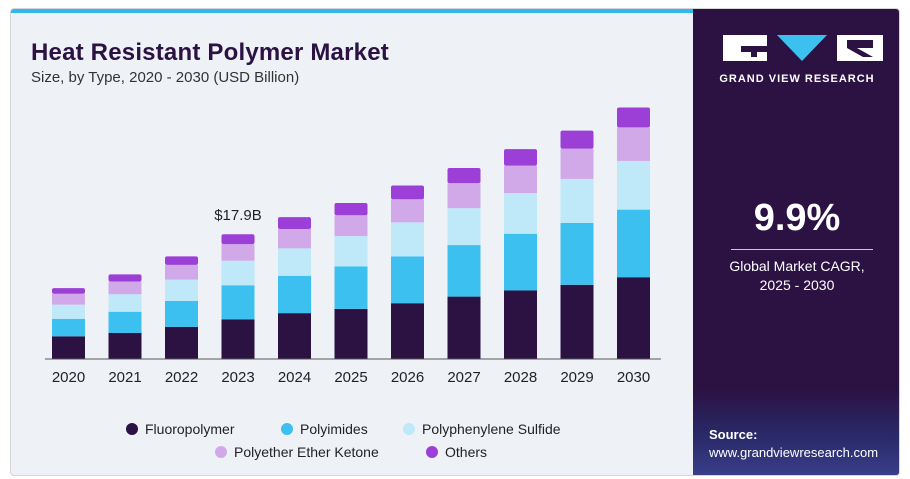  What do you see at coordinates (181, 260) in the screenshot?
I see `bar-2022-others` at bounding box center [181, 260].